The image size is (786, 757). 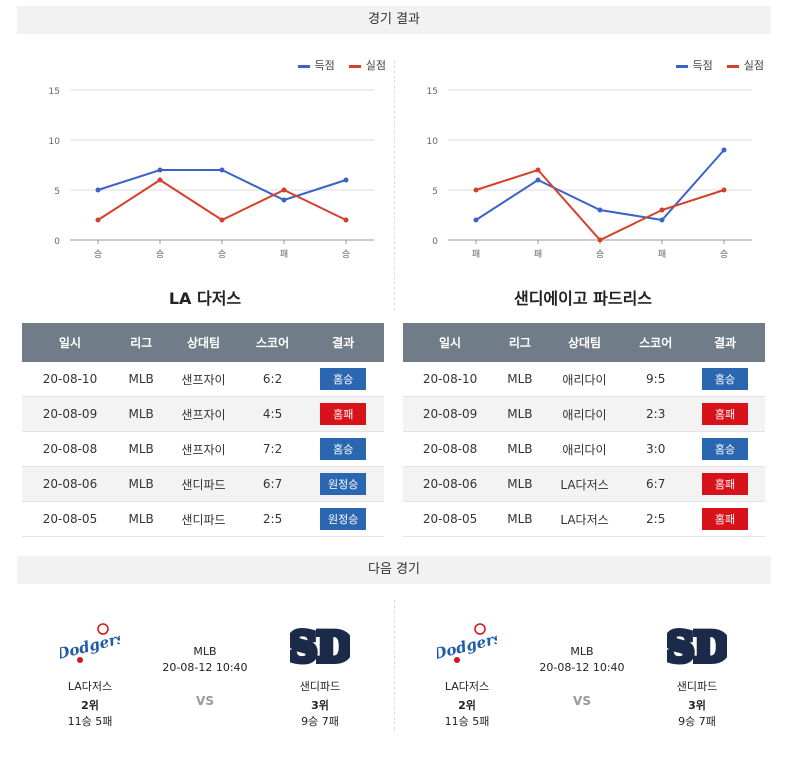 What do you see at coordinates (697, 721) in the screenshot?
I see `away-team-record: 9승 7패` at bounding box center [697, 721].